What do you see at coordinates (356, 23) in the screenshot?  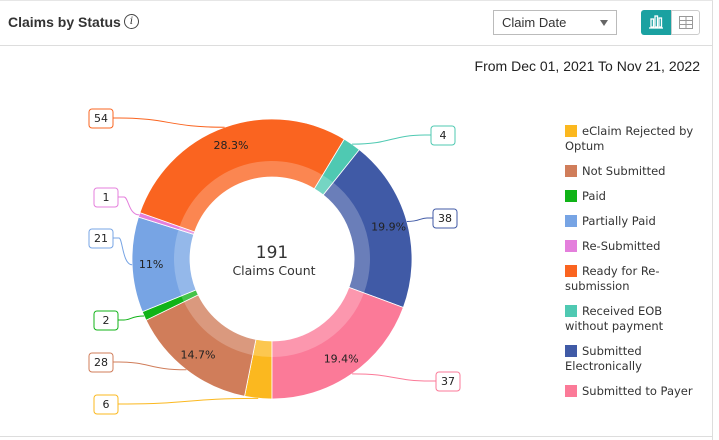 I see `widget-header: Claims by Status i Claim Date` at bounding box center [356, 23].